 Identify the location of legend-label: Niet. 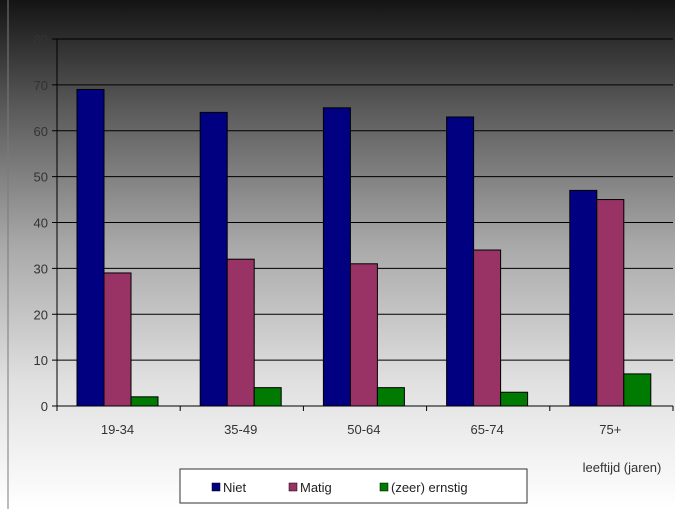
(235, 487).